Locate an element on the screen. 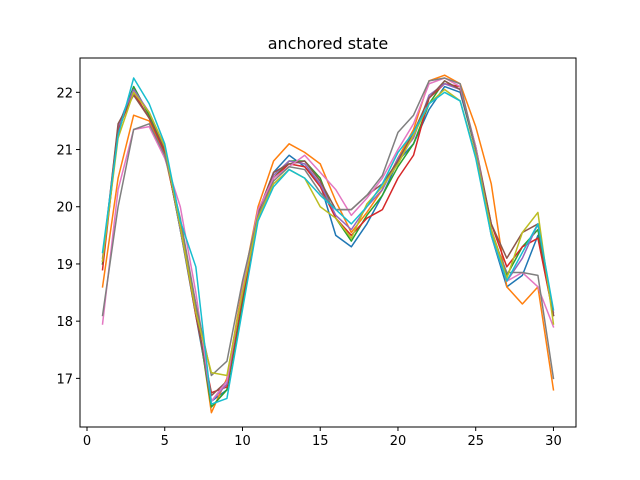  y-tick-label: 17 is located at coordinates (64, 379).